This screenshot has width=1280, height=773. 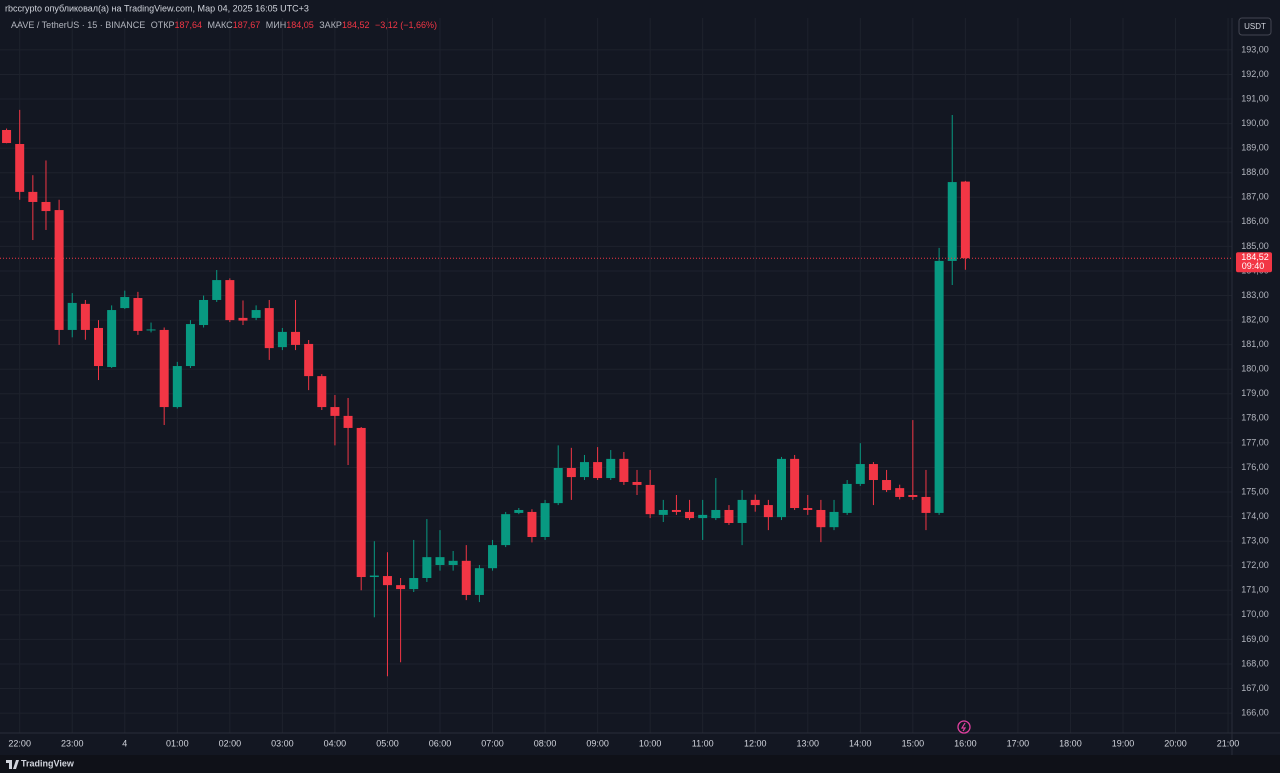 I want to click on y-tick-label: 183,00, so click(x=1255, y=295).